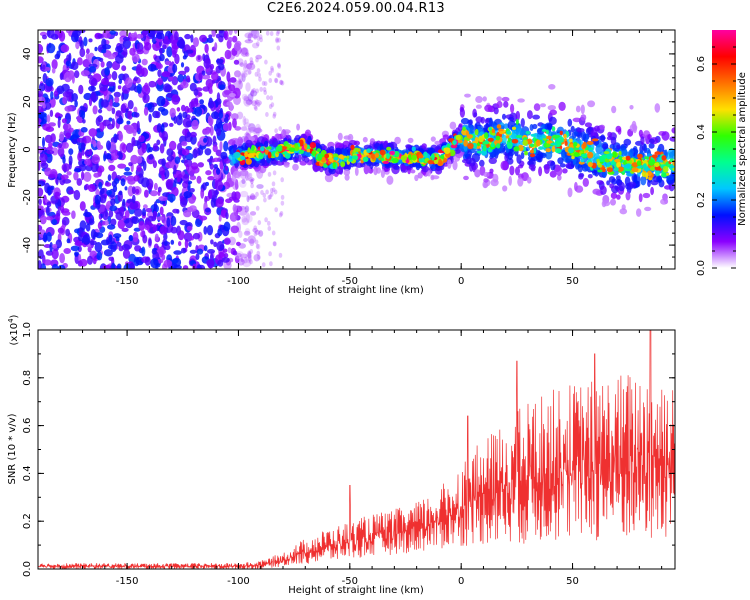 The image size is (750, 600). What do you see at coordinates (27, 149) in the screenshot?
I see `y-tick-label: 0` at bounding box center [27, 149].